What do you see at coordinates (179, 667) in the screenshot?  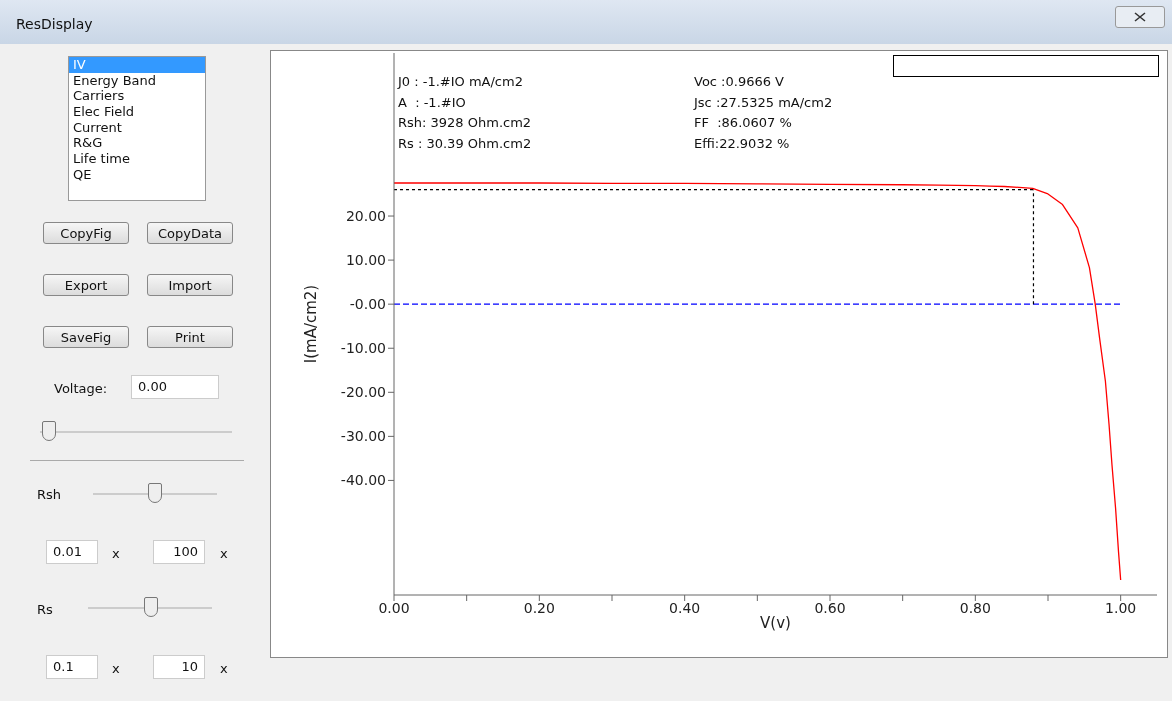 I see `text: 10` at bounding box center [179, 667].